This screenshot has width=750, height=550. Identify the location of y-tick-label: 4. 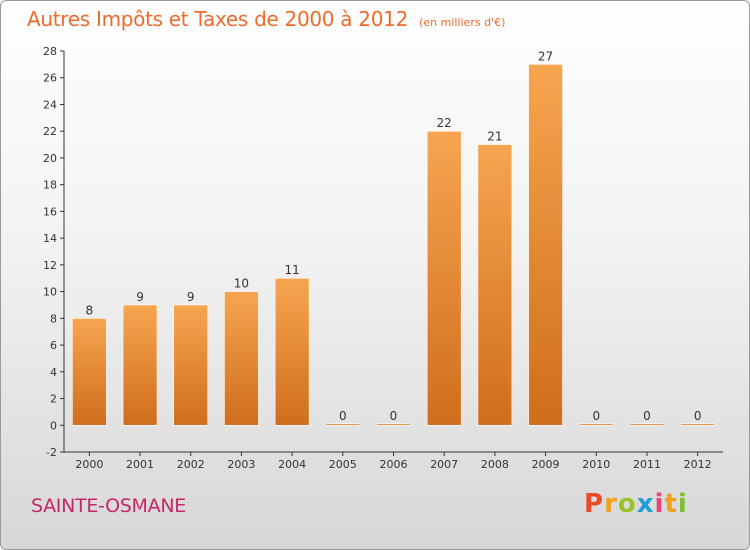
(53, 372).